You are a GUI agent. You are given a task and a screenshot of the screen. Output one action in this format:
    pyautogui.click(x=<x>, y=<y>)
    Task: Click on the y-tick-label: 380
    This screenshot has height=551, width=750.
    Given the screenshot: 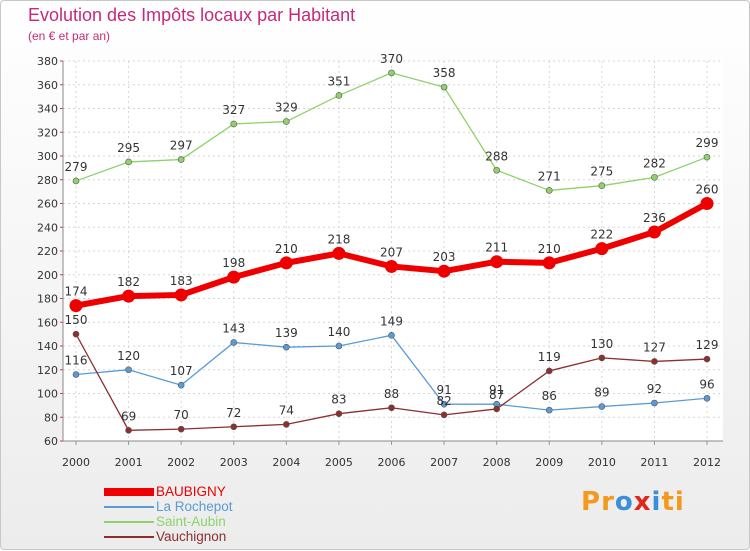 What is the action you would take?
    pyautogui.click(x=47, y=61)
    